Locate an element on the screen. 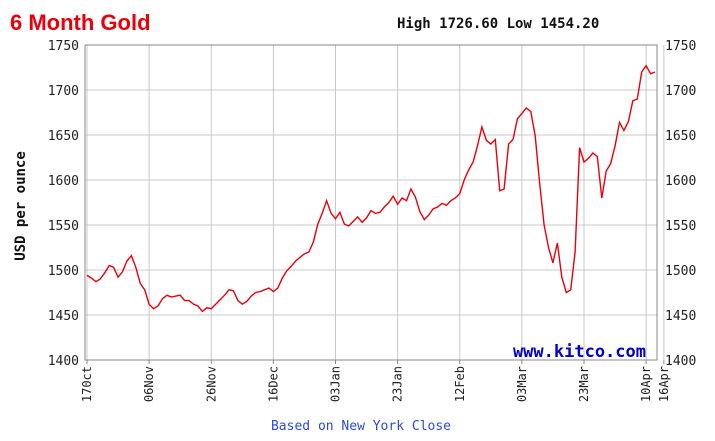 The image size is (715, 441). y-tick-label-left: 1600 is located at coordinates (63, 181).